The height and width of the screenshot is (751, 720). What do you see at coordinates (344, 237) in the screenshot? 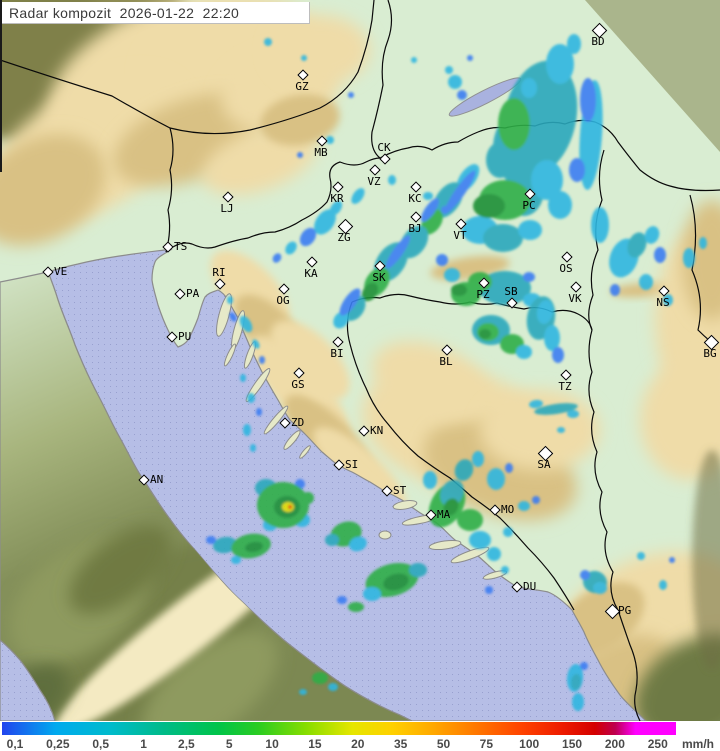
I see `city-label-ZG: ZG` at bounding box center [344, 237].